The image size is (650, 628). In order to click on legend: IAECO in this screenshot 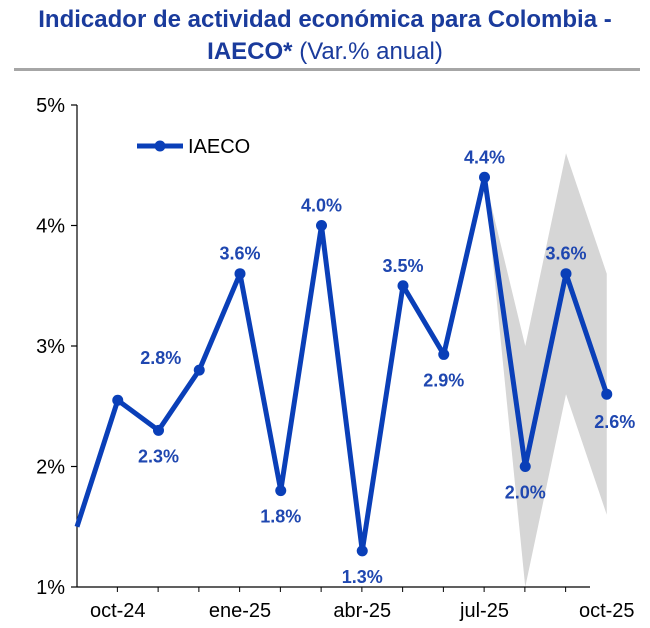, I will do `click(193, 147)`.